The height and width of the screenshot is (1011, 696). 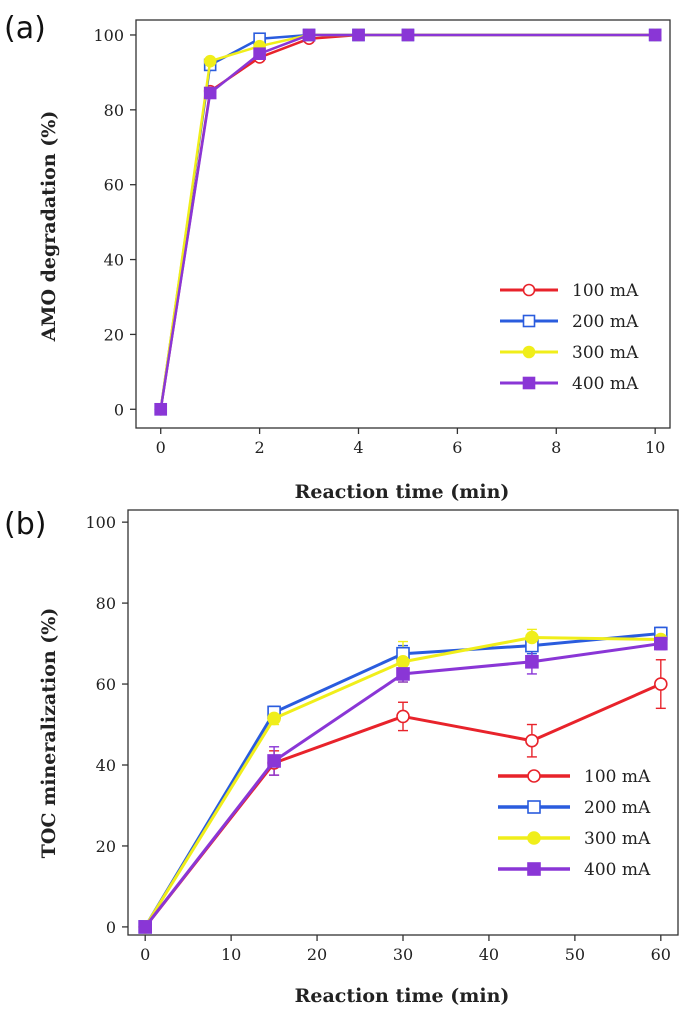 I want to click on panel-b-x-tick-label: 0, so click(x=145, y=954).